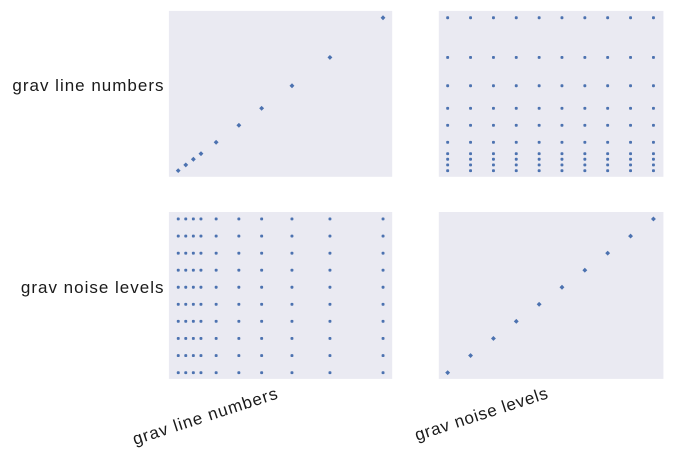 This screenshot has width=673, height=461. I want to click on svg-text: grav noise levels, so click(93, 287).